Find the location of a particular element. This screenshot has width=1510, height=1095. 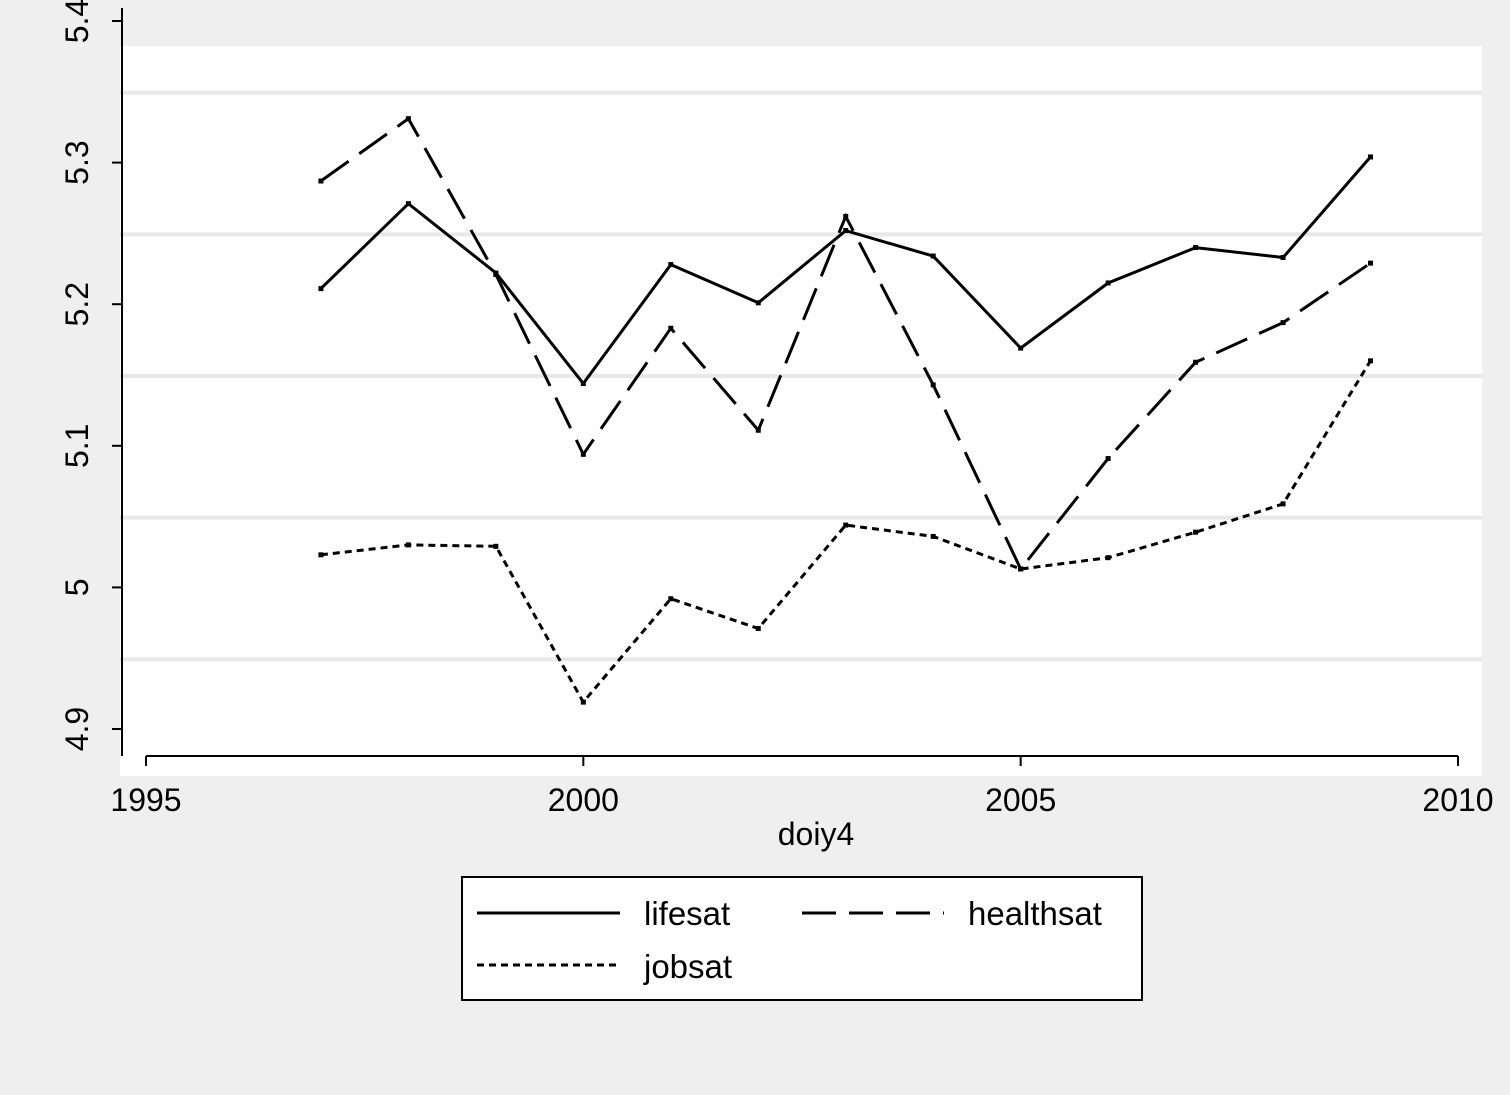

legend-label-lifesat: lifesat is located at coordinates (687, 913).